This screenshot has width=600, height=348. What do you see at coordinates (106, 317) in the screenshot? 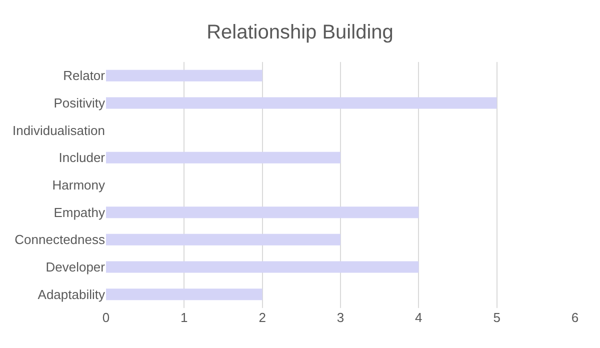
I see `x-tick-label: 0` at bounding box center [106, 317].